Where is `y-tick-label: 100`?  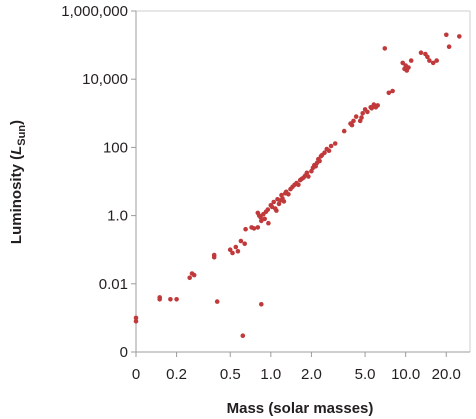 y-tick-label: 100 is located at coordinates (115, 147).